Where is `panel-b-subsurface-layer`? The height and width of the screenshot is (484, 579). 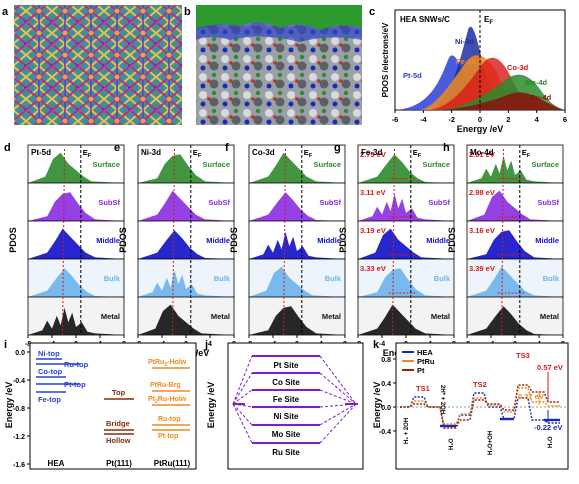 panel-b-subsurface-layer is located at coordinates (279, 32).